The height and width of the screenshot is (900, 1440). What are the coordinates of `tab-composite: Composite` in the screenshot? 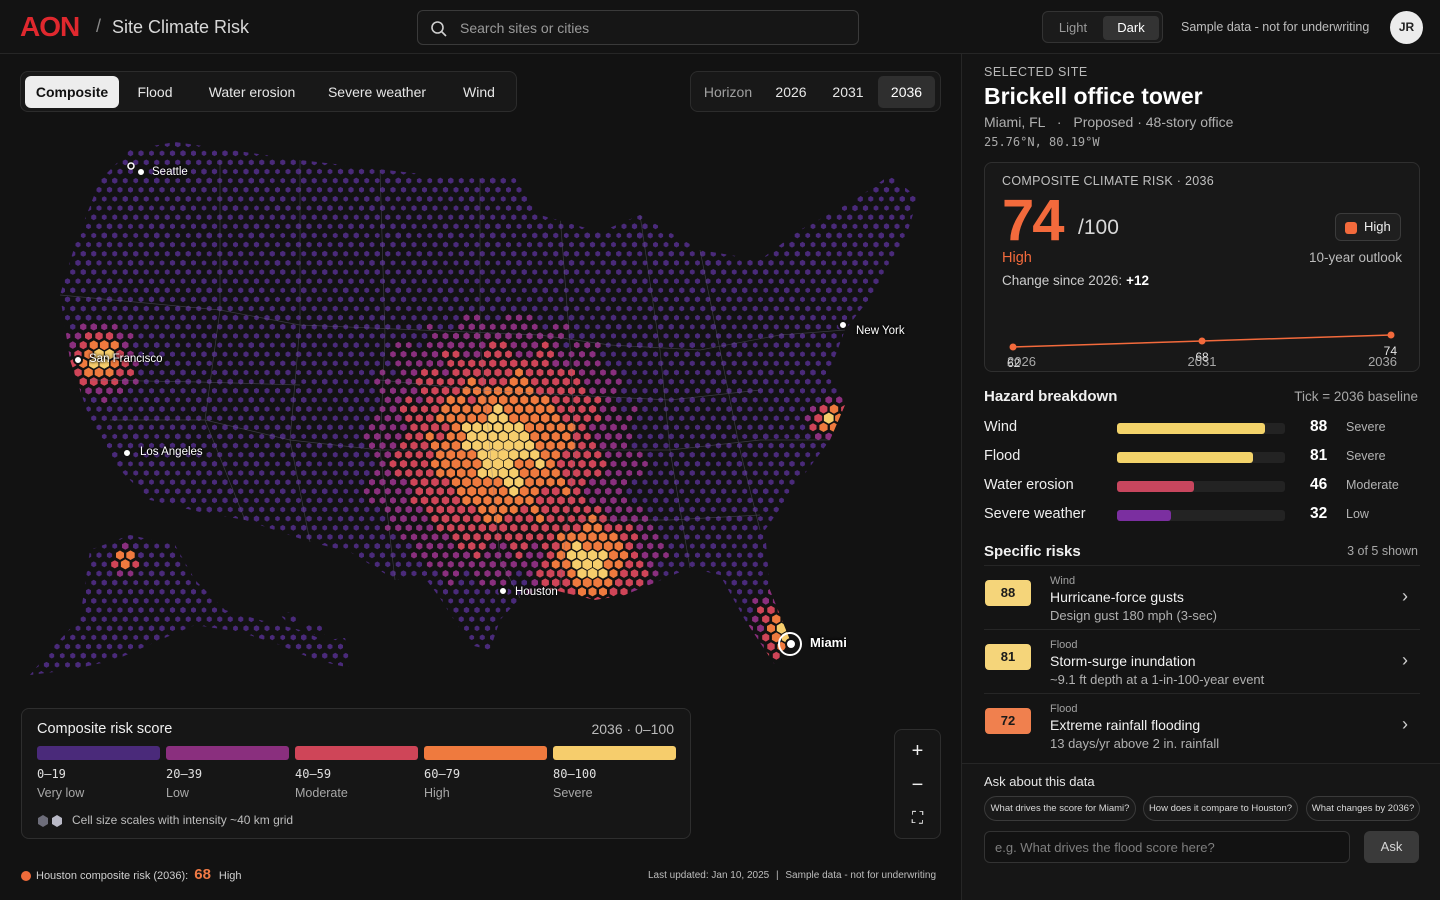 It's located at (72, 92).